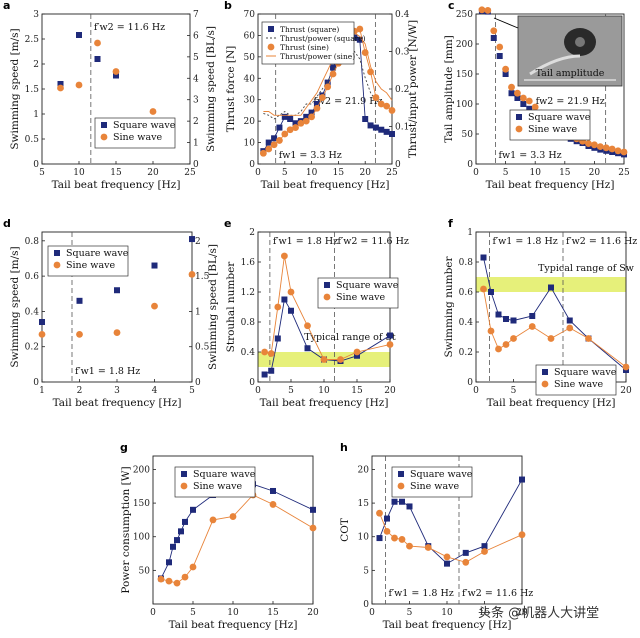 The image size is (640, 638). Describe the element at coordinates (555, 314) in the screenshot. I see `series-line-square-wave` at that location.